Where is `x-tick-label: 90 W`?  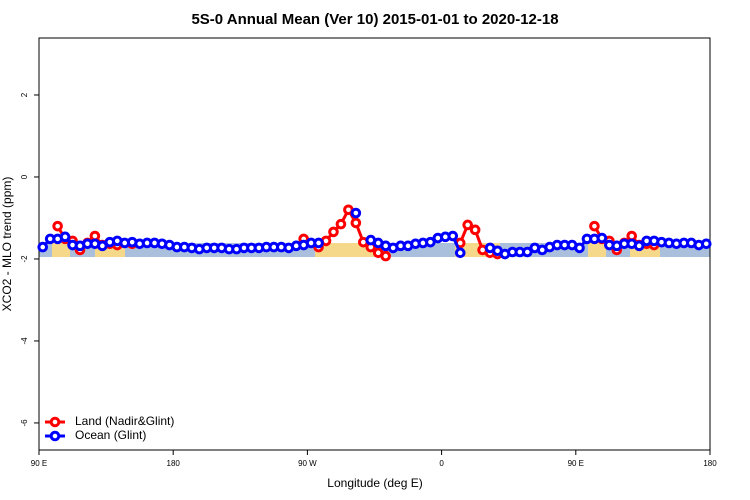
x-tick-label: 90 W is located at coordinates (307, 463).